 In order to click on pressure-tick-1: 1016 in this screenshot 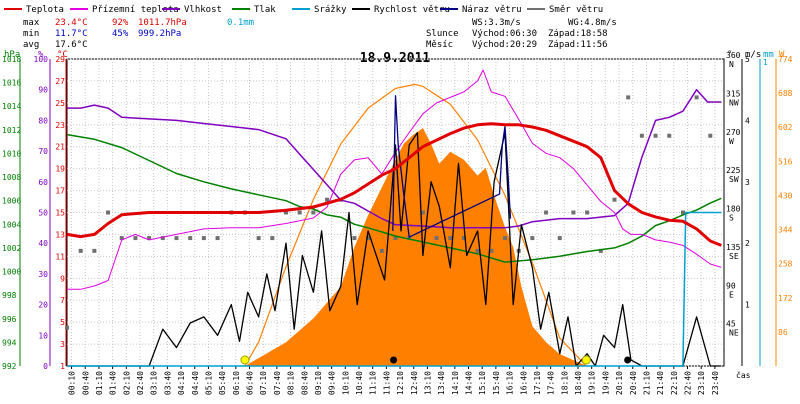, I will do `click(11, 83)`.